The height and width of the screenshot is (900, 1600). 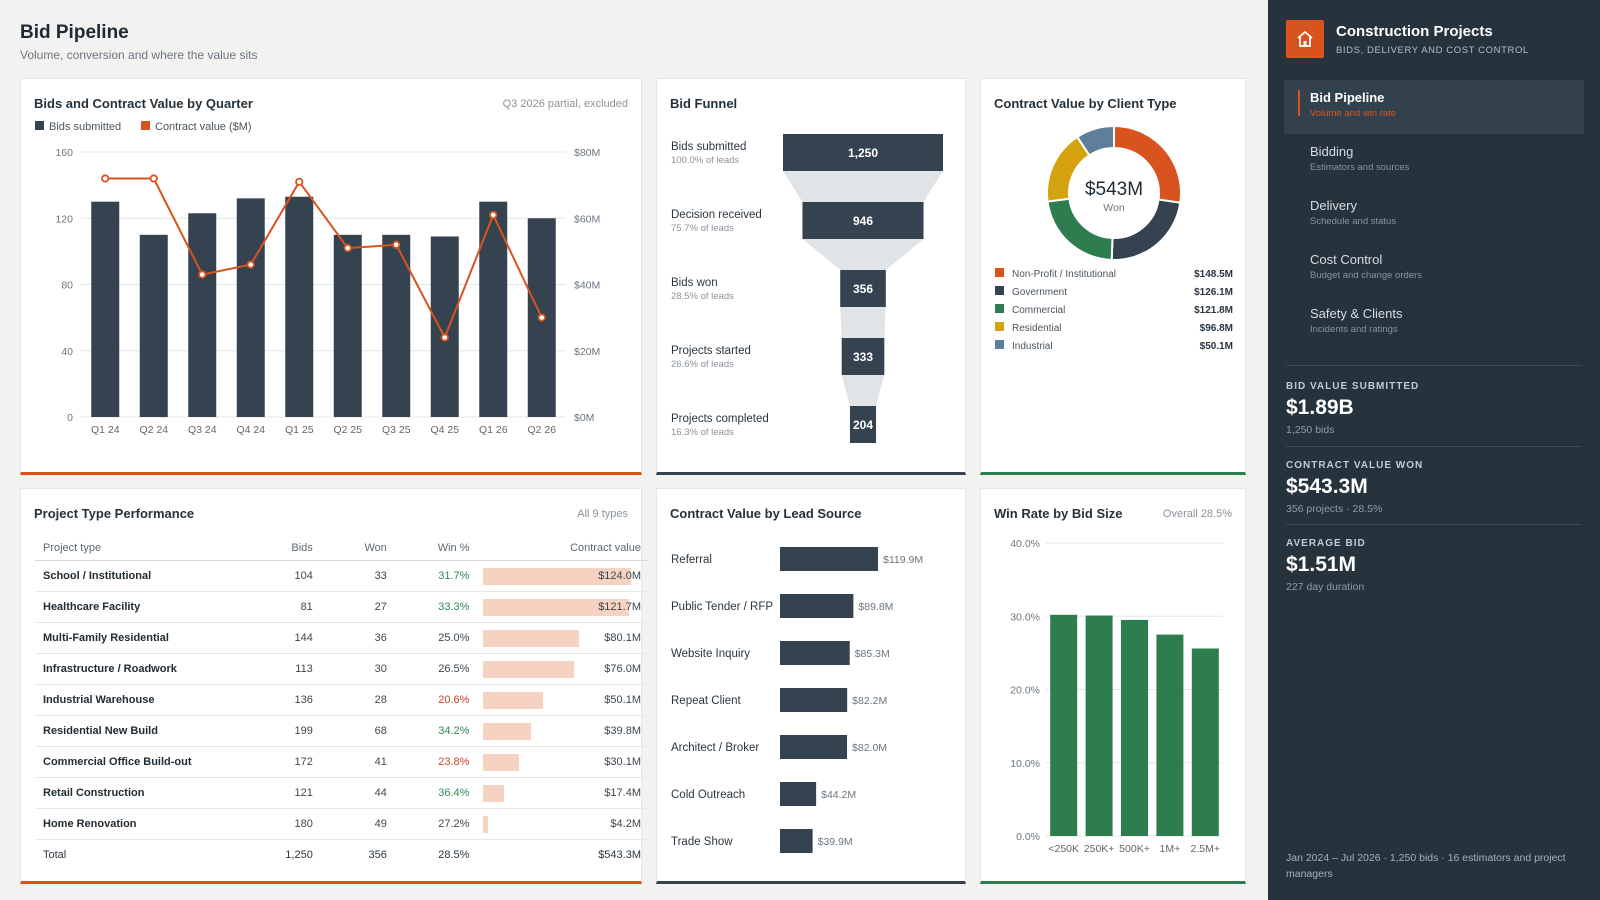 I want to click on col-won: Won, so click(x=357, y=548).